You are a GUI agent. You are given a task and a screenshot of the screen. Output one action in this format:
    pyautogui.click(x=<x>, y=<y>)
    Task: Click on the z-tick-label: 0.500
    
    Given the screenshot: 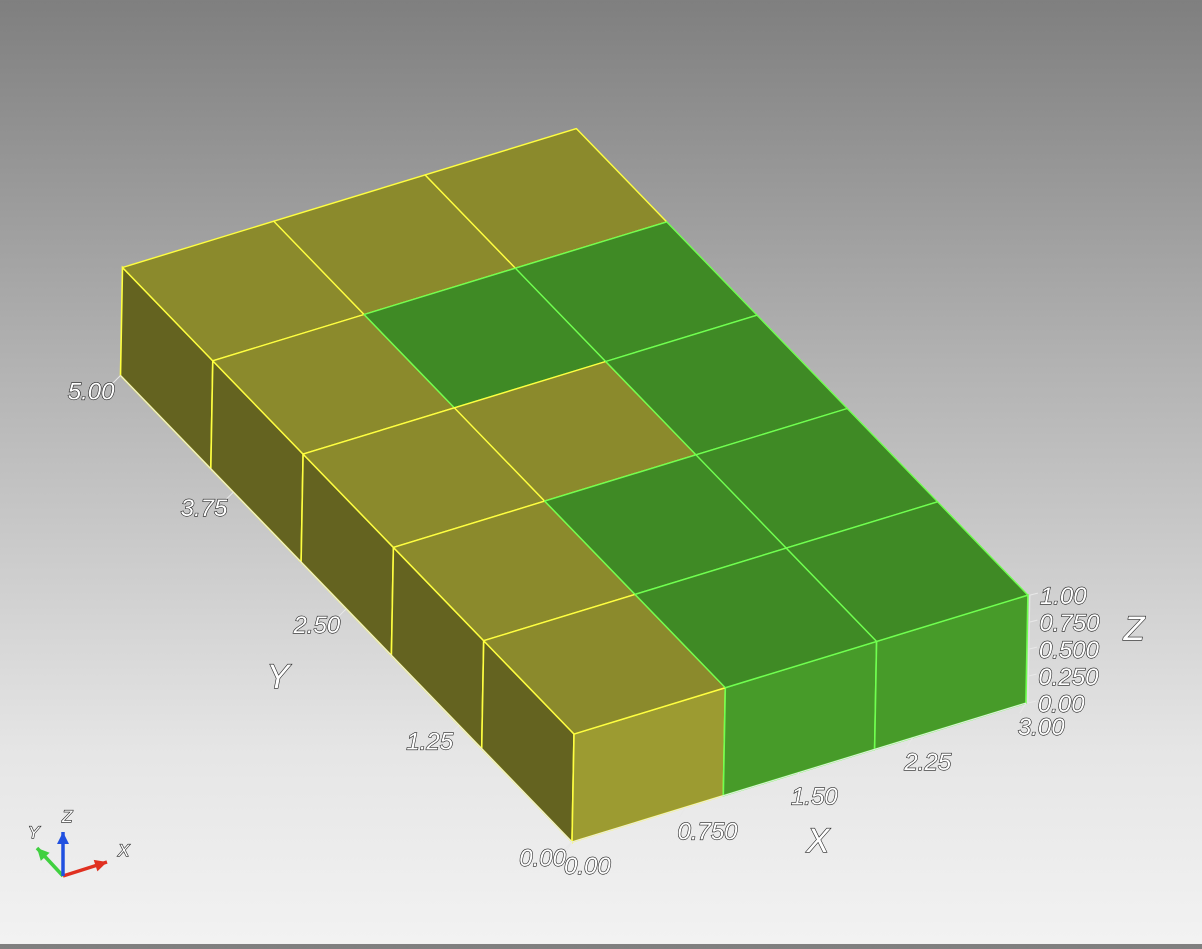 What is the action you would take?
    pyautogui.click(x=1069, y=650)
    